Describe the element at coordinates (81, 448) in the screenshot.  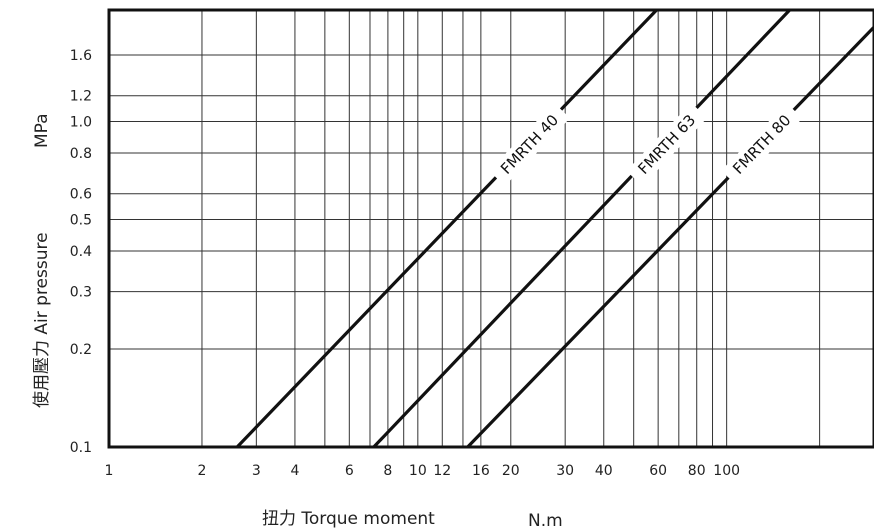
I see `y-tick-label: 0.1` at that location.